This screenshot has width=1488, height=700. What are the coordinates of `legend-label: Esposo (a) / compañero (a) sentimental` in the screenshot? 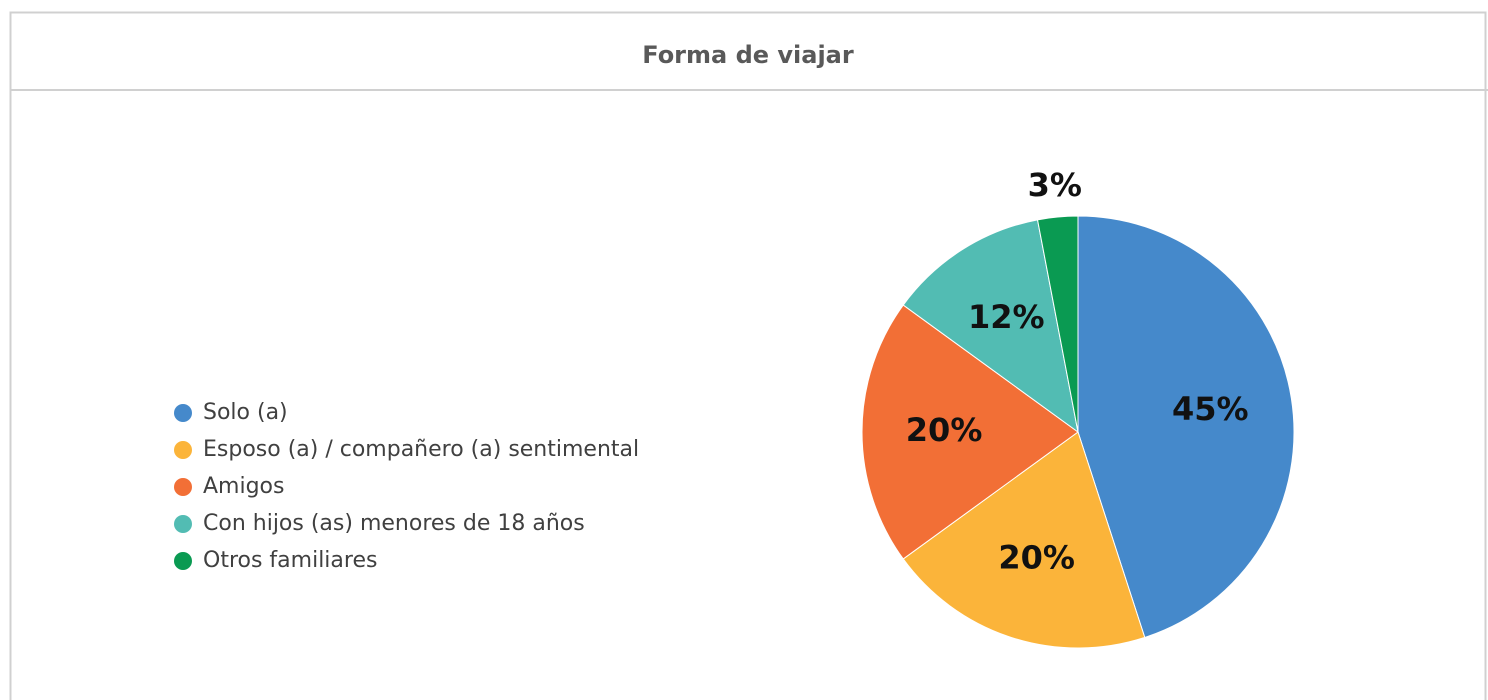 It's located at (421, 449).